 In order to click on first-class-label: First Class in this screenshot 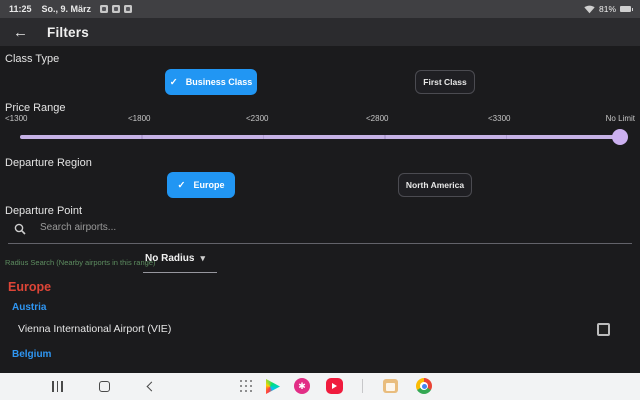, I will do `click(445, 82)`.